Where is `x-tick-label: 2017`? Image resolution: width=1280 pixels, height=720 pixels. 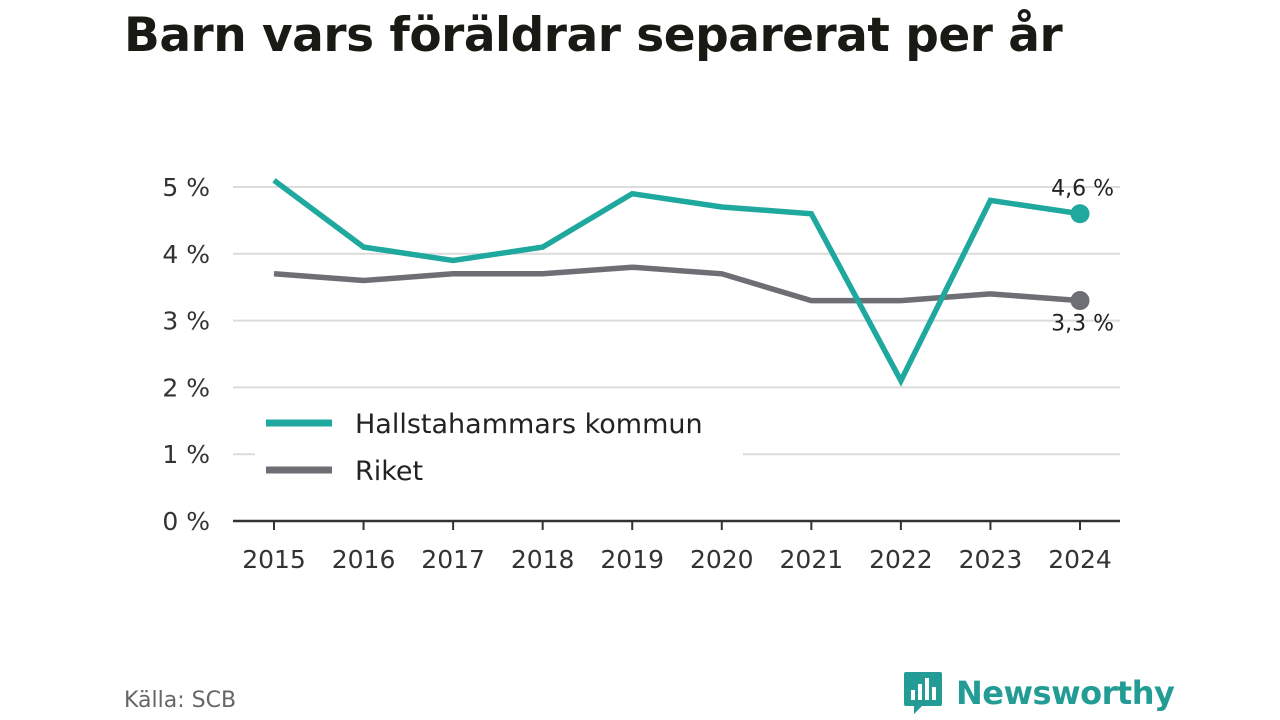
x-tick-label: 2017 is located at coordinates (453, 559).